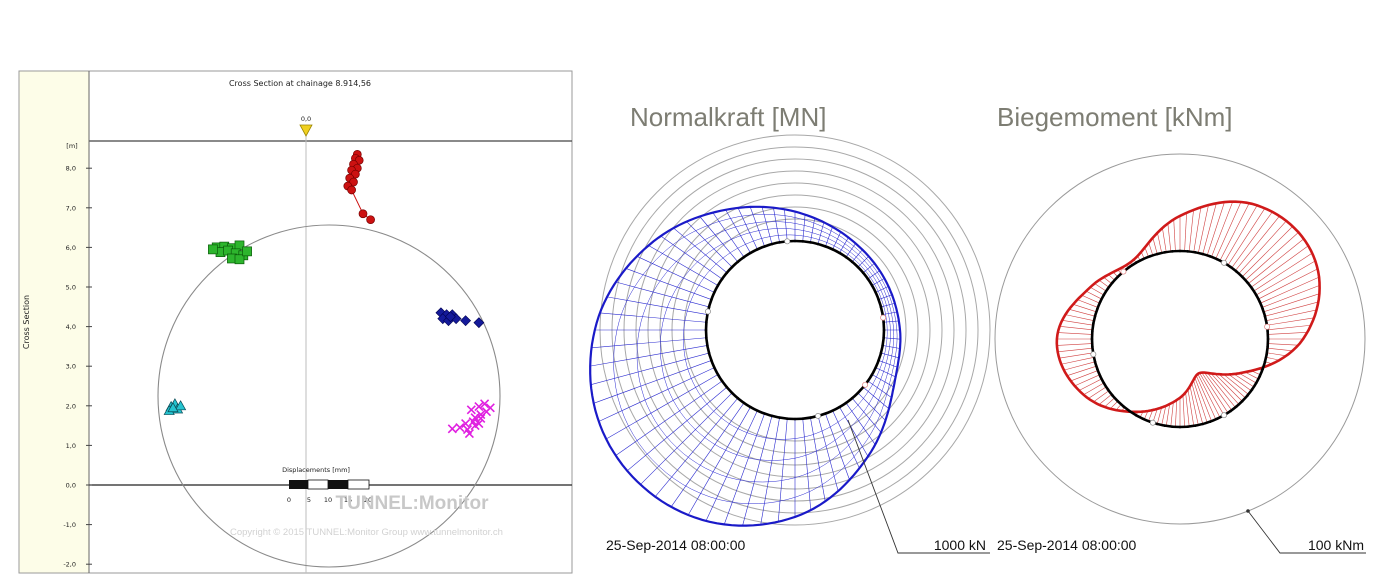  What do you see at coordinates (71, 406) in the screenshot?
I see `ytick-label: 2,0` at bounding box center [71, 406].